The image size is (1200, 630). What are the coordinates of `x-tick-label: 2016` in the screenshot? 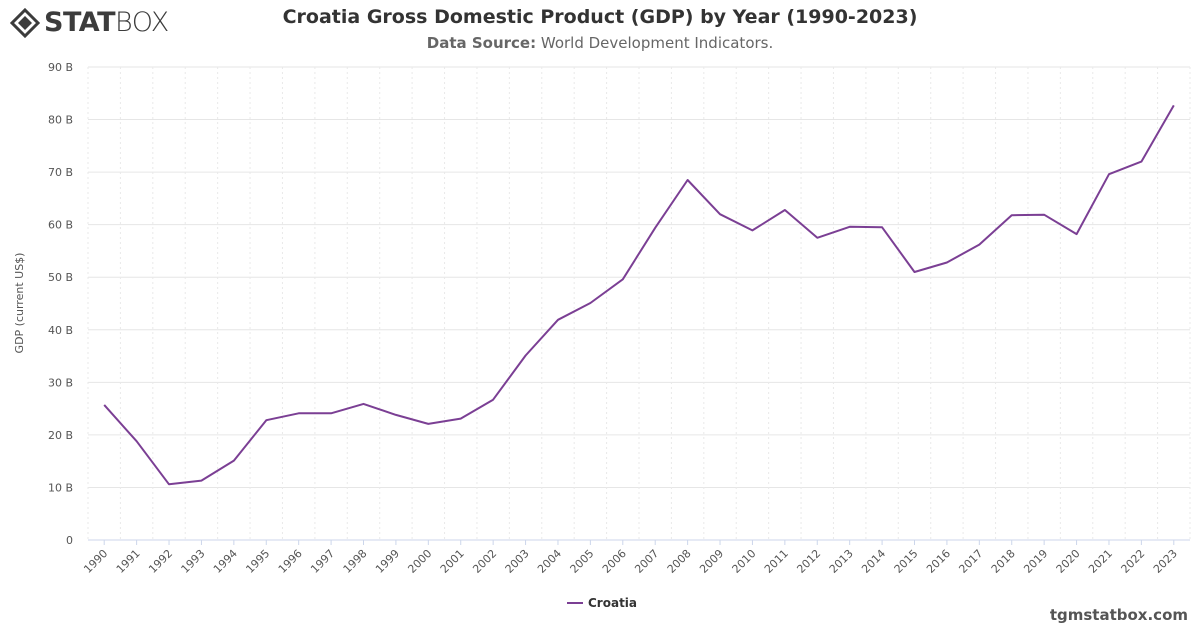 It's located at (938, 561).